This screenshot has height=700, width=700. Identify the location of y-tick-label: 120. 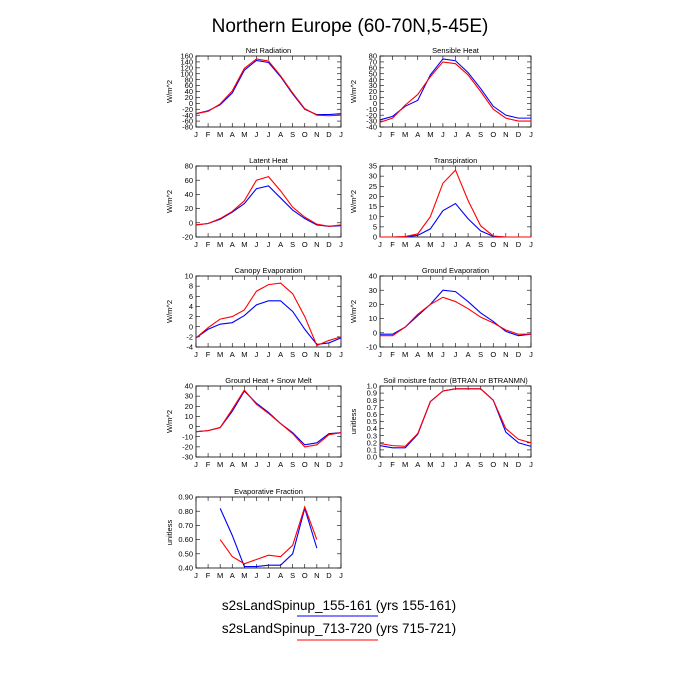
(186, 67).